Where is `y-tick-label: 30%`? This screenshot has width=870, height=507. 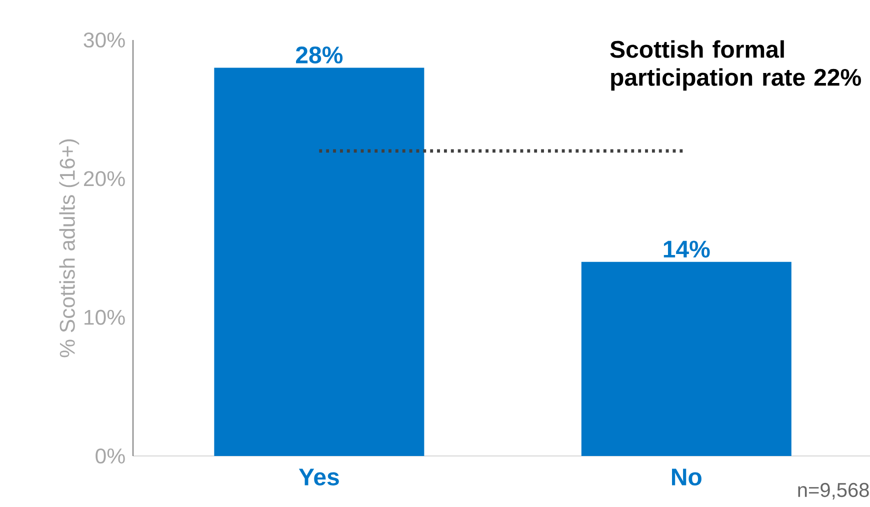
y-tick-label: 30% is located at coordinates (104, 40).